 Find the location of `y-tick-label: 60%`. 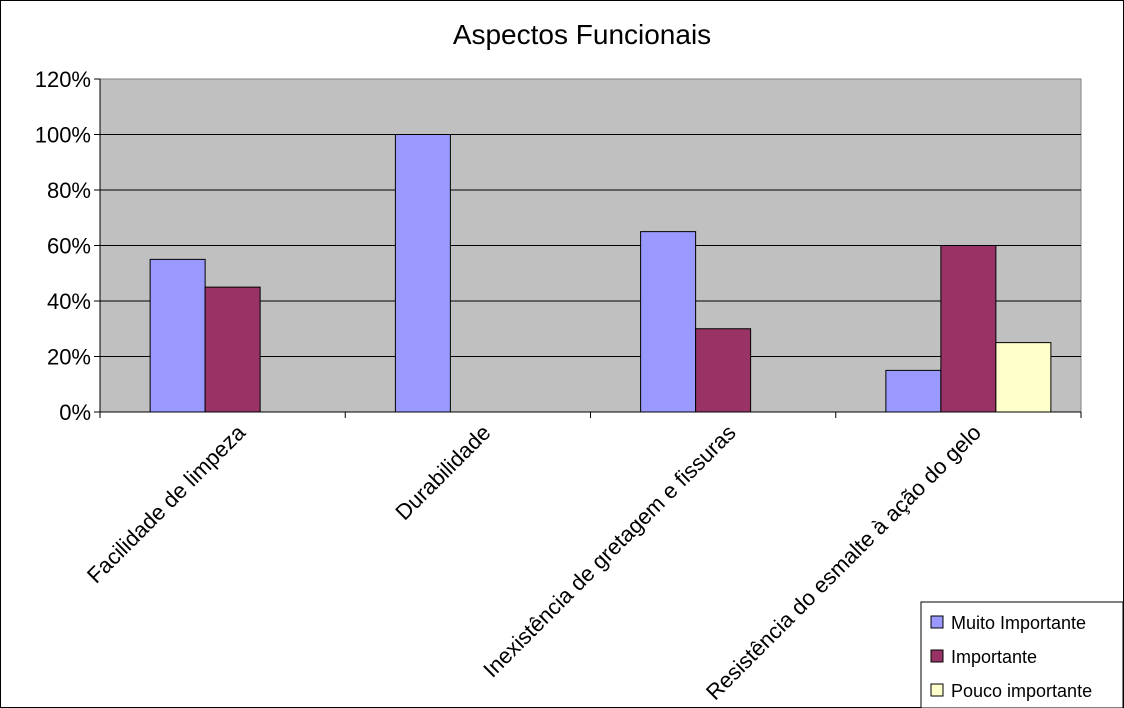

y-tick-label: 60% is located at coordinates (69, 246).